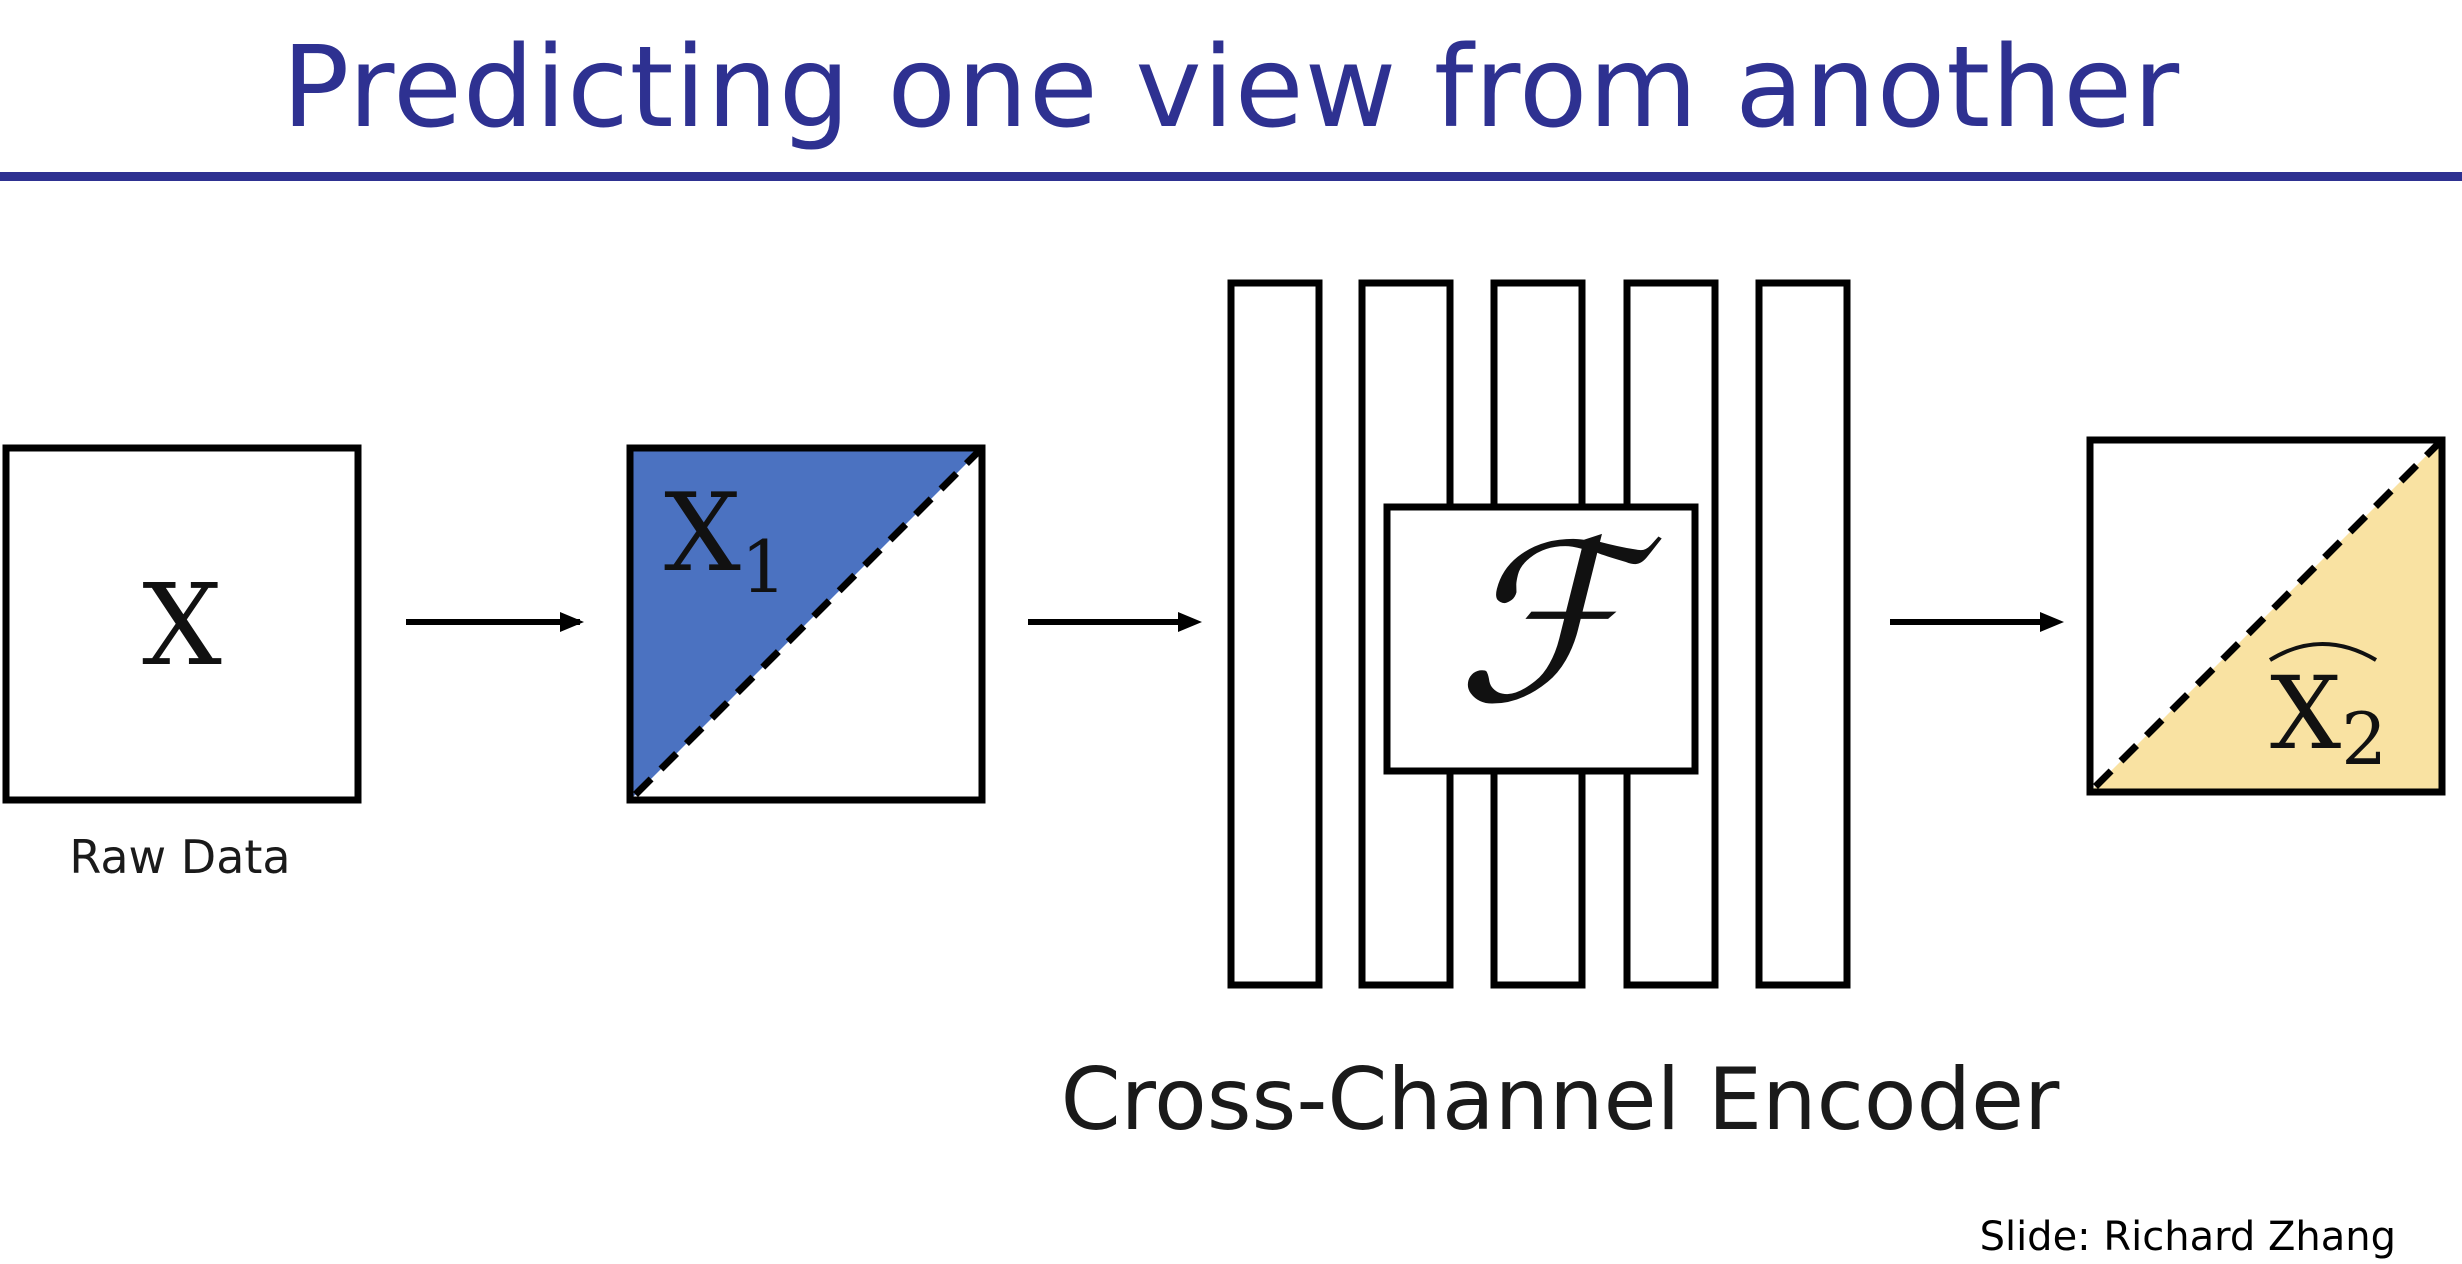 The width and height of the screenshot is (2462, 1264). I want to click on view1-subscript: 1, so click(764, 567).